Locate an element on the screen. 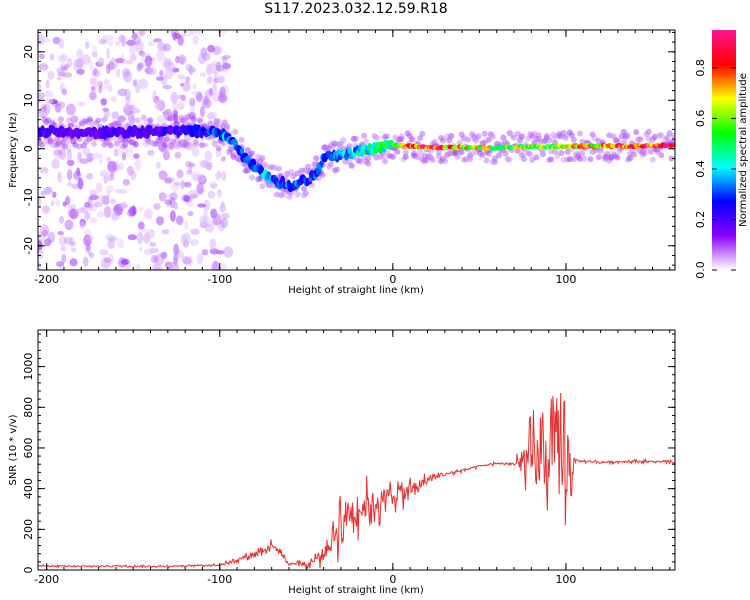 The height and width of the screenshot is (600, 750). y-tick-label: 800 is located at coordinates (28, 407).